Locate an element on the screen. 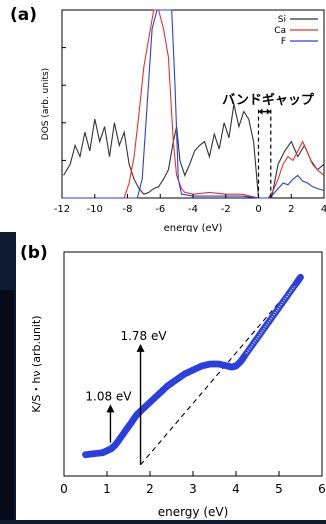  x-tick-label: -12 is located at coordinates (62, 209).